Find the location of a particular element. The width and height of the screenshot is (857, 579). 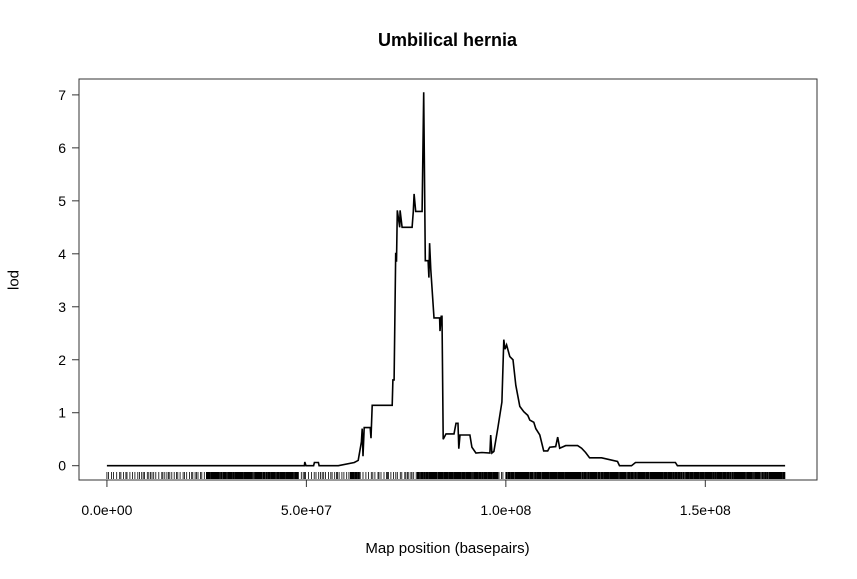

marker-rug is located at coordinates (446, 475).